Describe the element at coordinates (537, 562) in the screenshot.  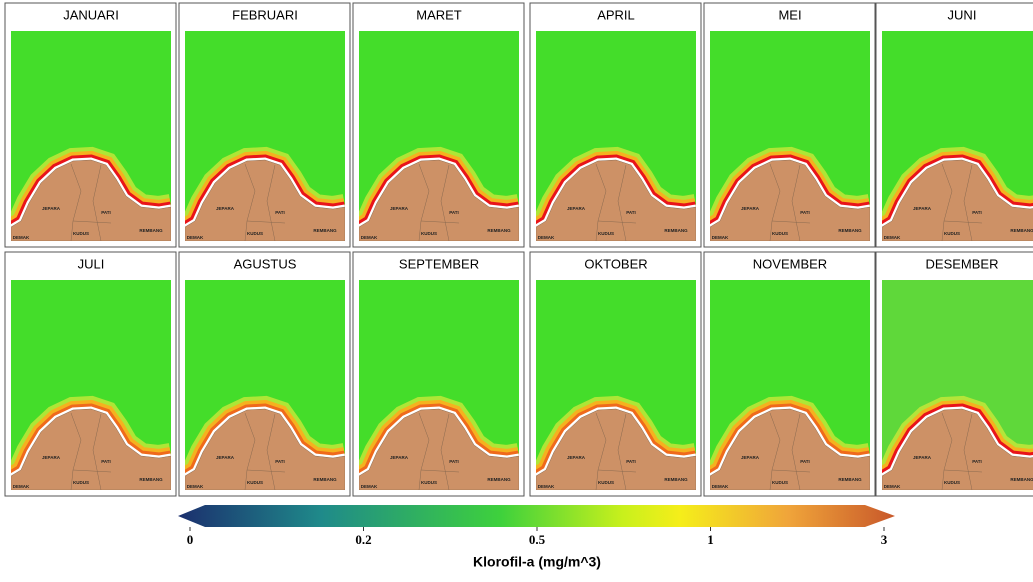
I see `colorbar-label: Klorofil-a (mg/m^3)` at that location.